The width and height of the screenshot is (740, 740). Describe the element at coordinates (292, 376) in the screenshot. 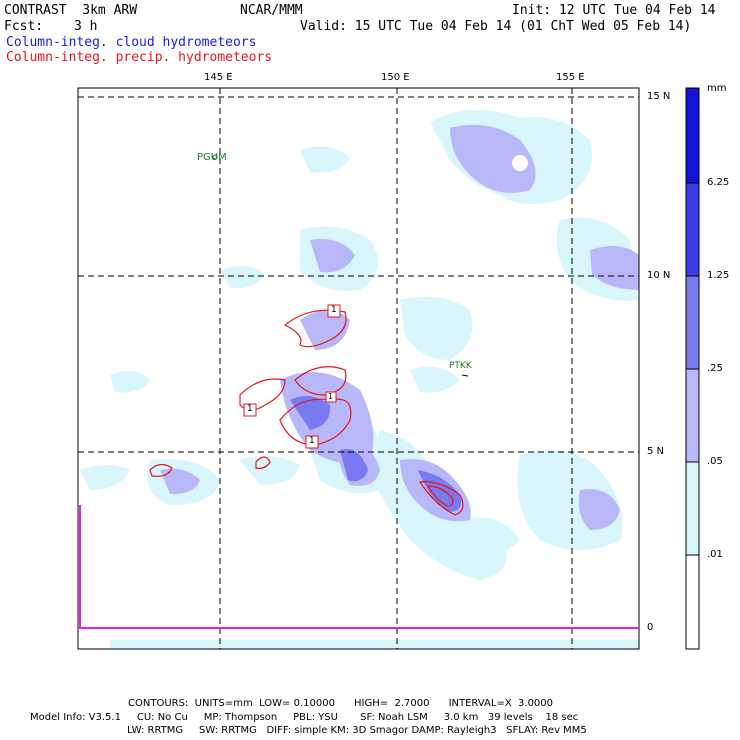

I see `contour-label-boxes` at that location.